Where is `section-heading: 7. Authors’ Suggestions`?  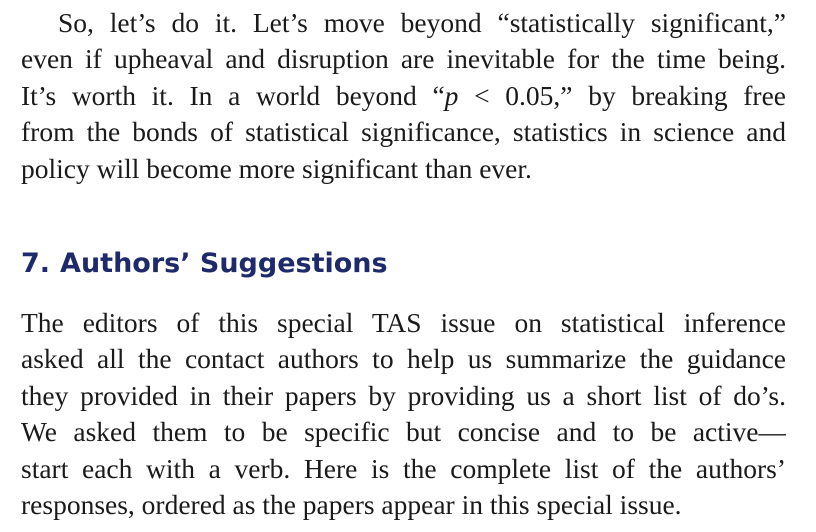
section-heading: 7. Authors’ Suggestions is located at coordinates (204, 264).